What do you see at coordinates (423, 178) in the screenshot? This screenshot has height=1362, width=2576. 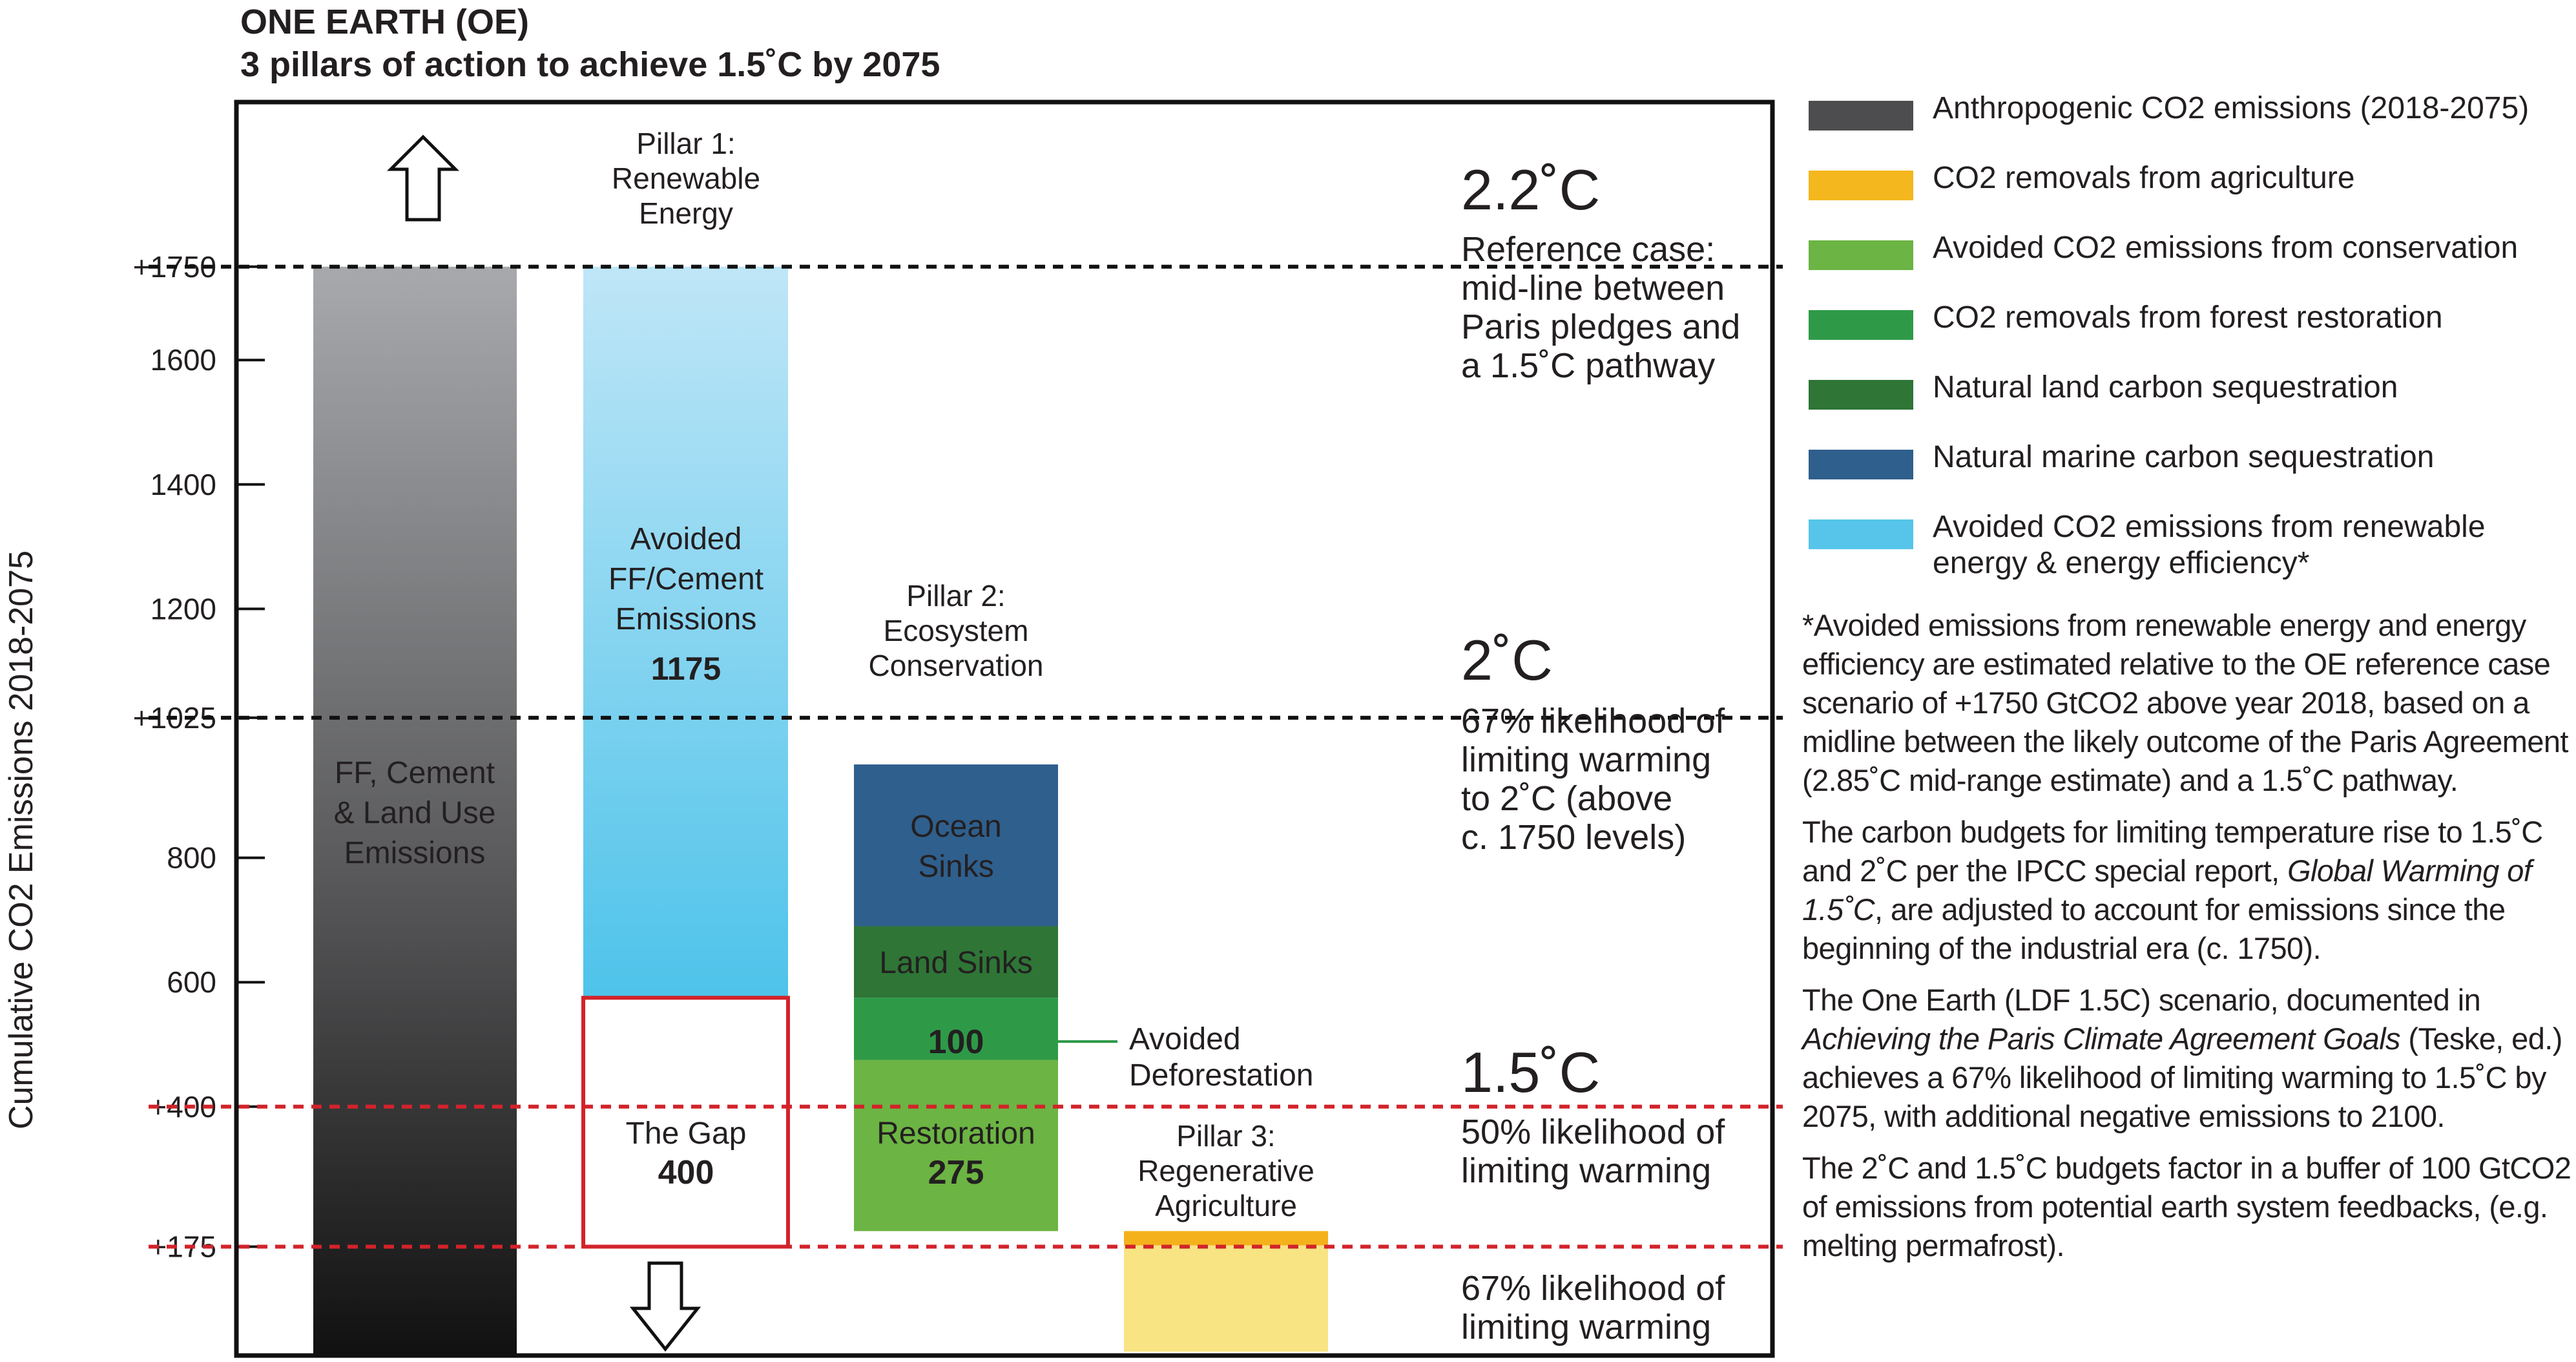 I see `up-arrow-icon` at bounding box center [423, 178].